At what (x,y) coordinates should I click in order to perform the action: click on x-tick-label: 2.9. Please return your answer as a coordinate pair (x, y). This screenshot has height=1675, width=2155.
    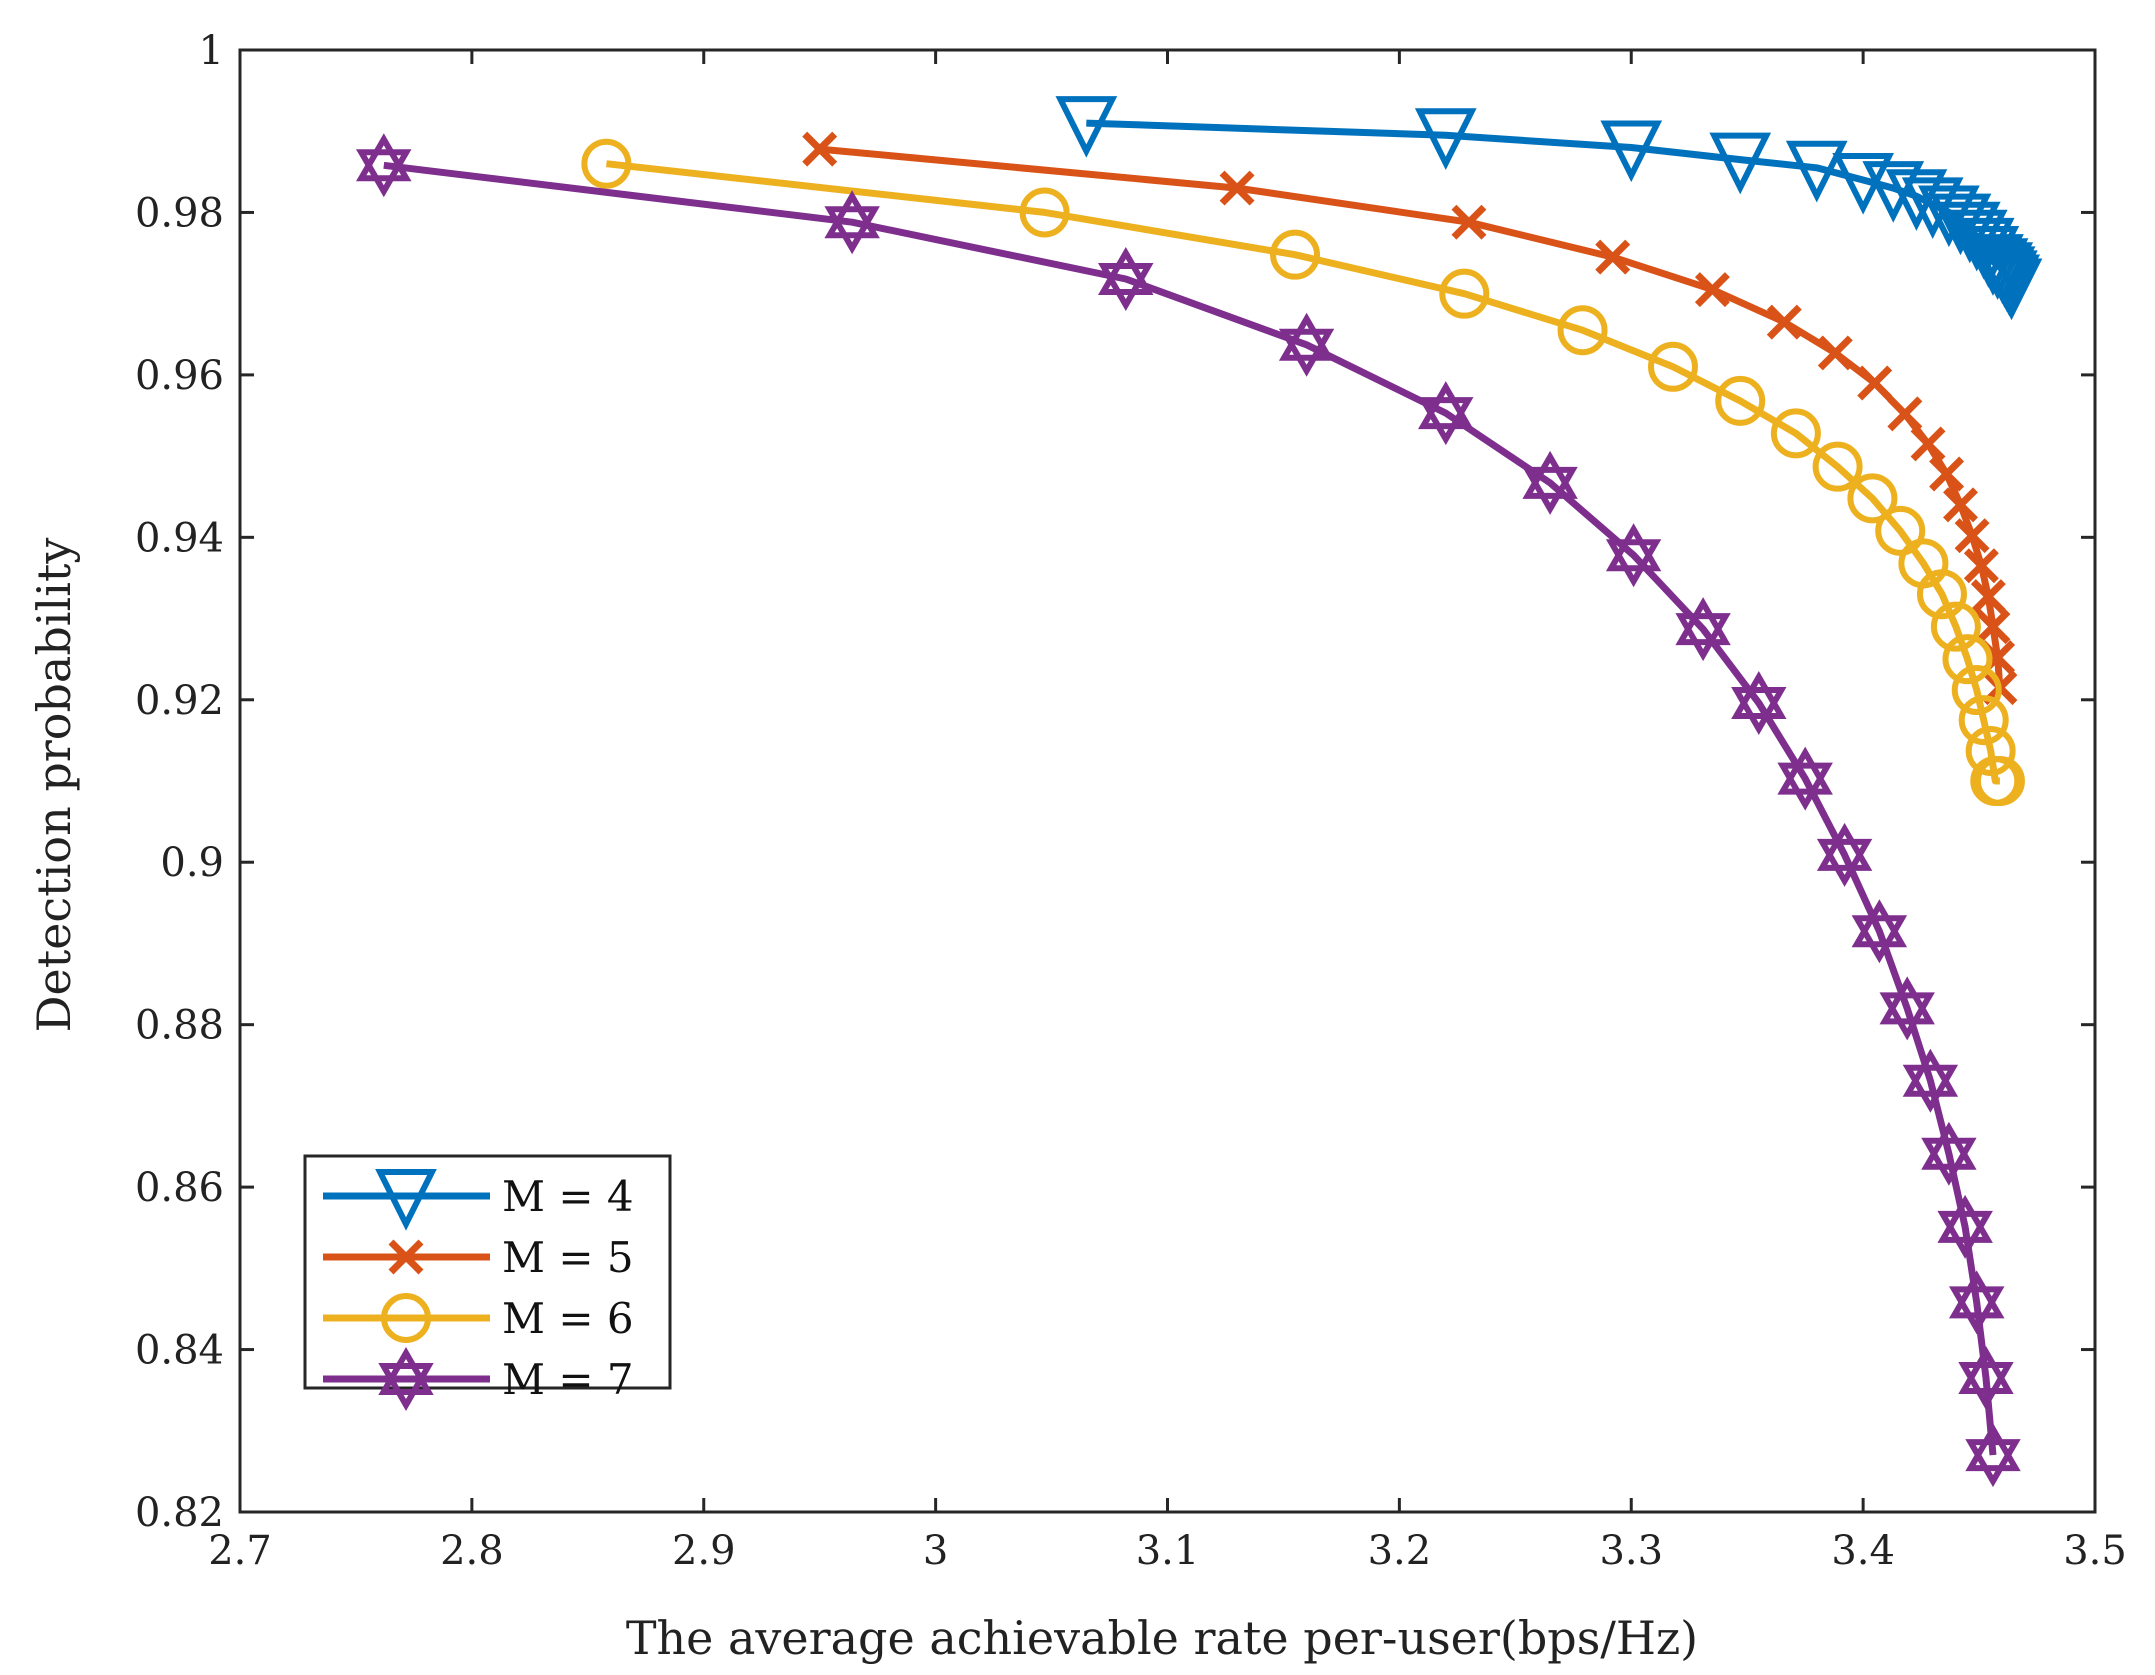
    Looking at the image, I should click on (704, 1551).